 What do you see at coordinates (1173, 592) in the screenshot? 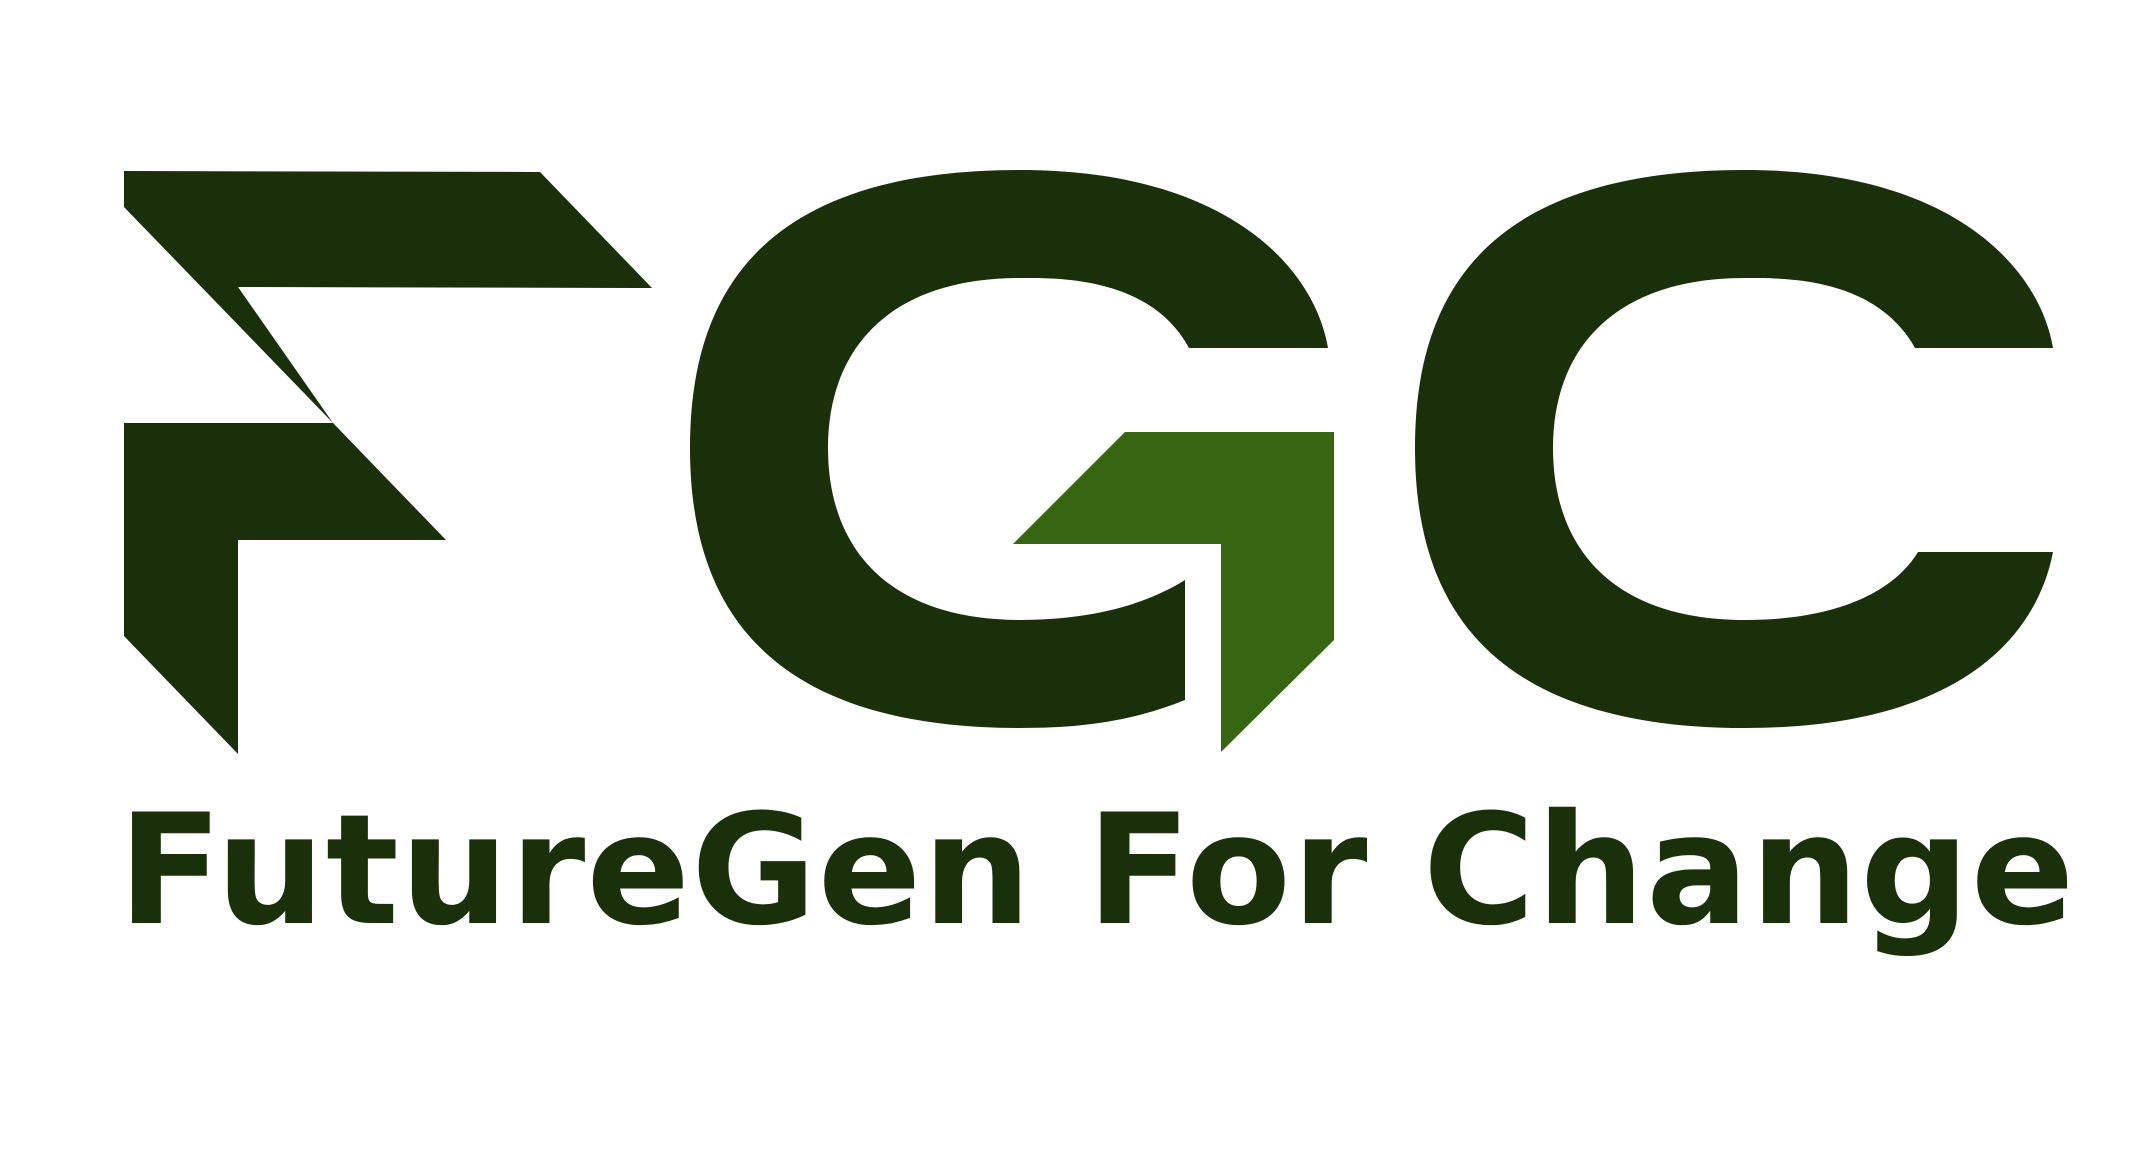
I see `letter-g-arrow-accent` at bounding box center [1173, 592].